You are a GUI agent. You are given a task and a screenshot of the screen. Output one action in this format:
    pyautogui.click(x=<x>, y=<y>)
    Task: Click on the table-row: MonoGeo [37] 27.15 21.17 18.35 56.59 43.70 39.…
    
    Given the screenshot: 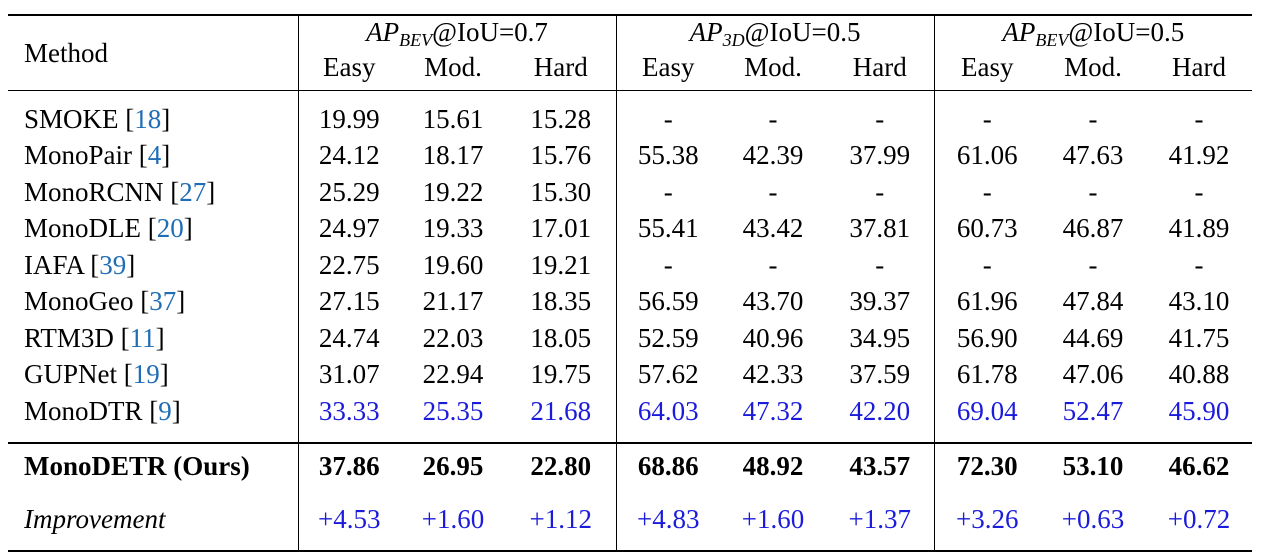 What is the action you would take?
    pyautogui.click(x=630, y=301)
    